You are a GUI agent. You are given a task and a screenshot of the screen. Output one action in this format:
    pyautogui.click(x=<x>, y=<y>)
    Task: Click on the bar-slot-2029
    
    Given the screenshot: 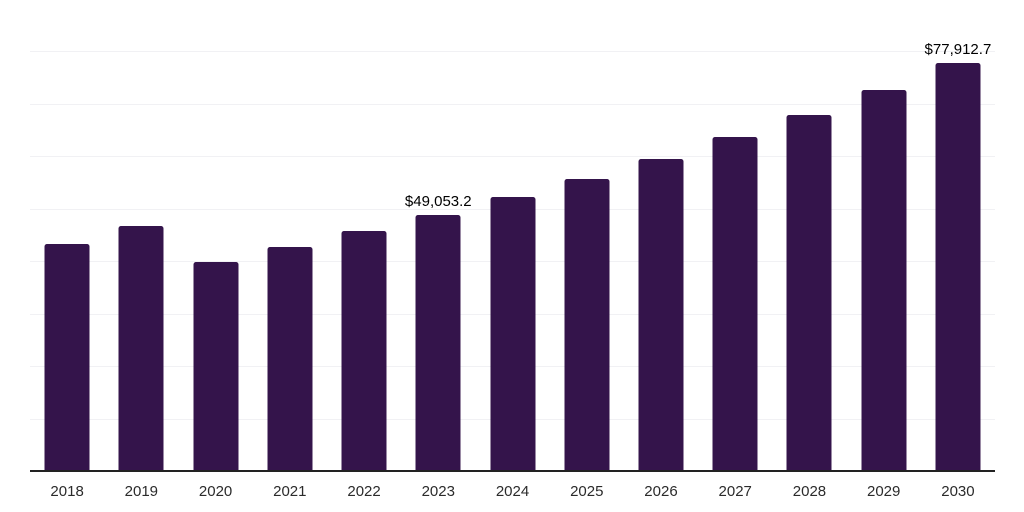 What is the action you would take?
    pyautogui.click(x=884, y=236)
    